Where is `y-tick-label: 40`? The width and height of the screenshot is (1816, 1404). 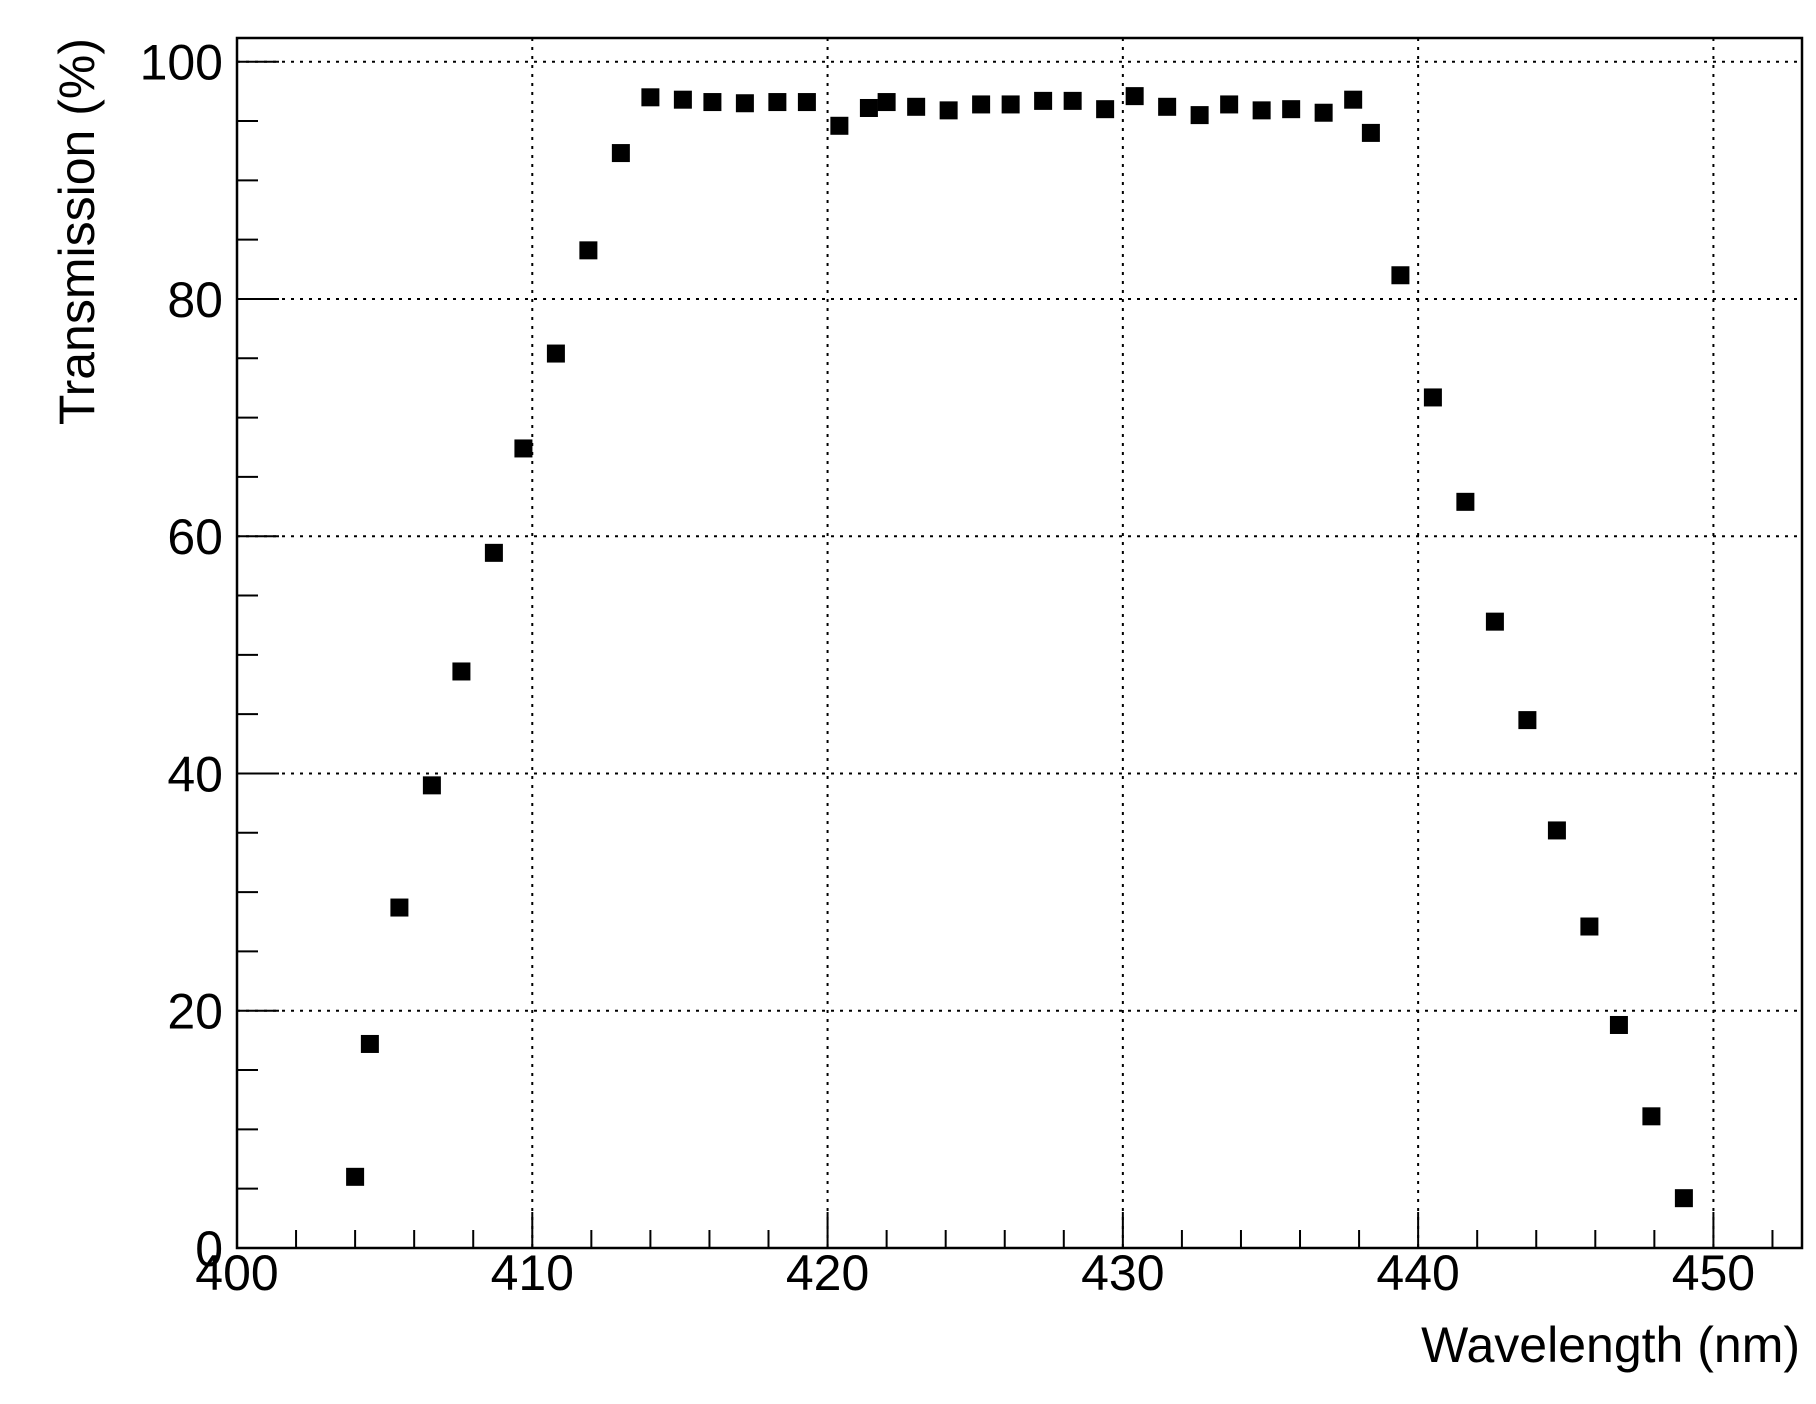
y-tick-label: 40 is located at coordinates (195, 774).